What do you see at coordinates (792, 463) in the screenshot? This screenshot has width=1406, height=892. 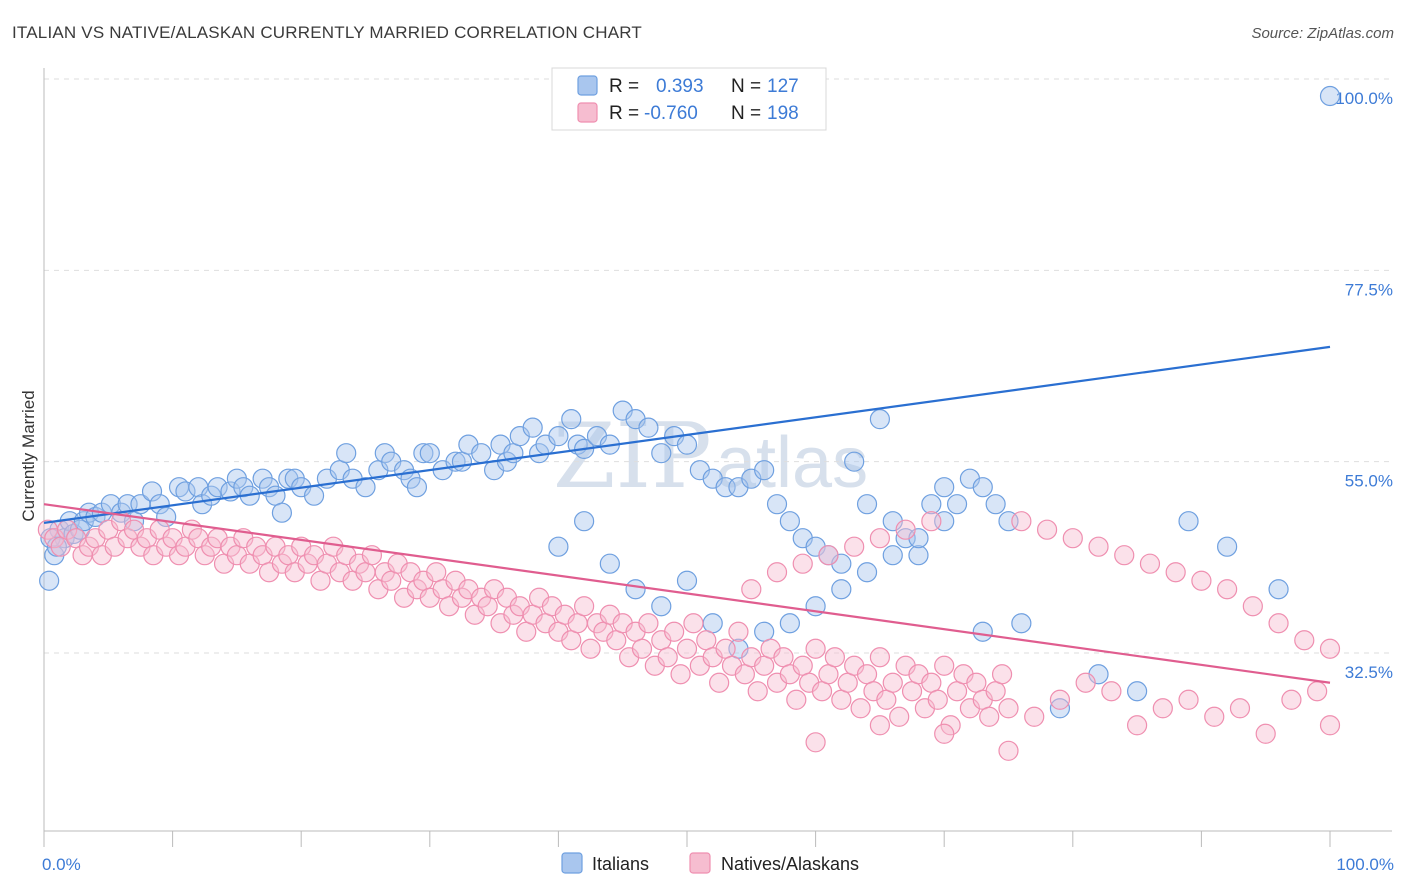 I see `watermark-atlas: atlas` at bounding box center [792, 463].